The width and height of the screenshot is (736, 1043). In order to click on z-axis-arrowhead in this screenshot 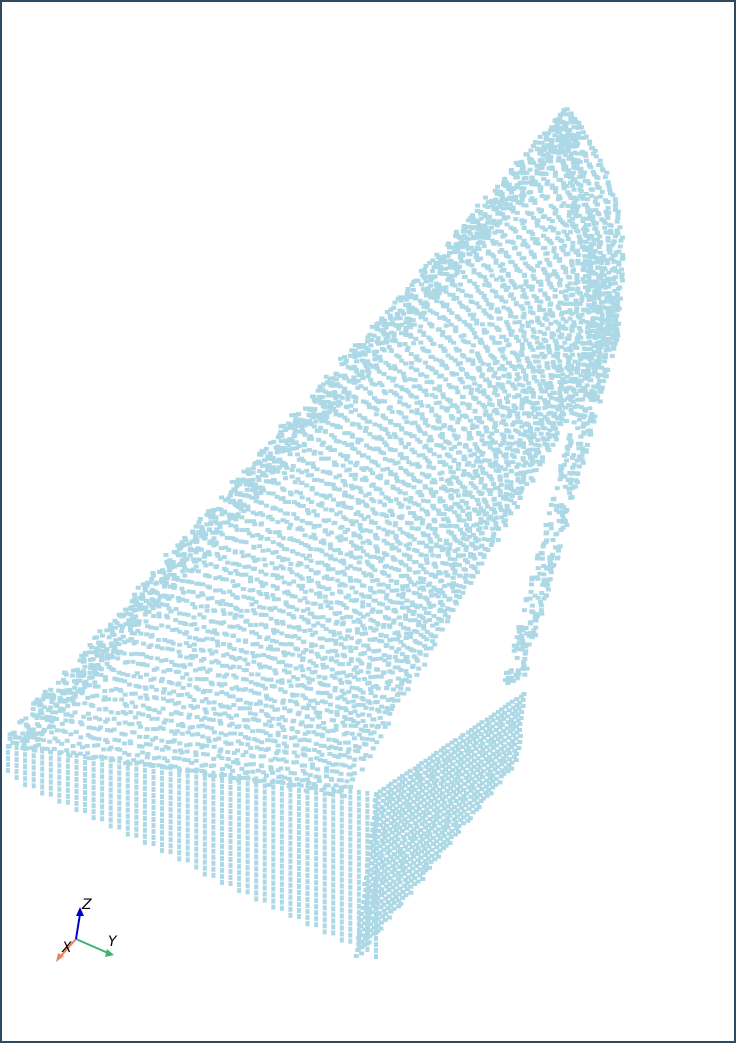, I will do `click(80, 911)`.